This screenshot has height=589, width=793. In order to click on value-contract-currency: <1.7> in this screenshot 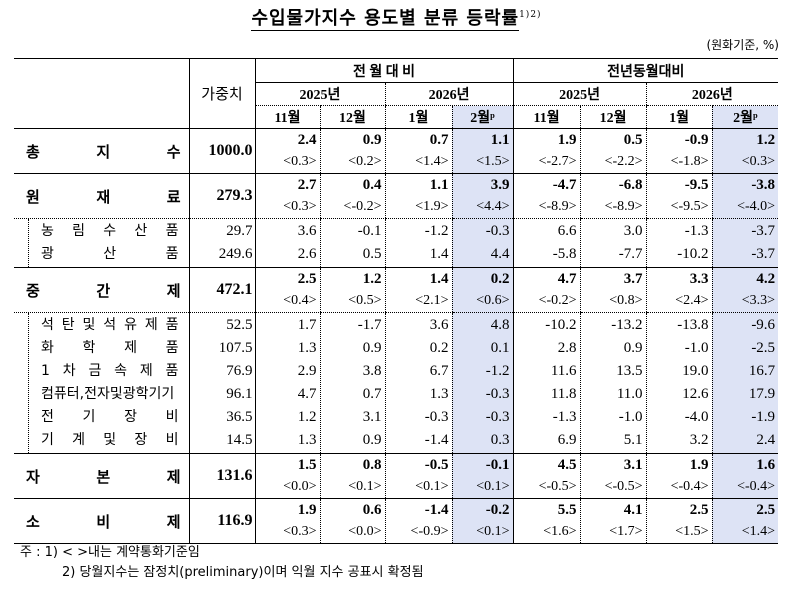, I will do `click(626, 531)`.